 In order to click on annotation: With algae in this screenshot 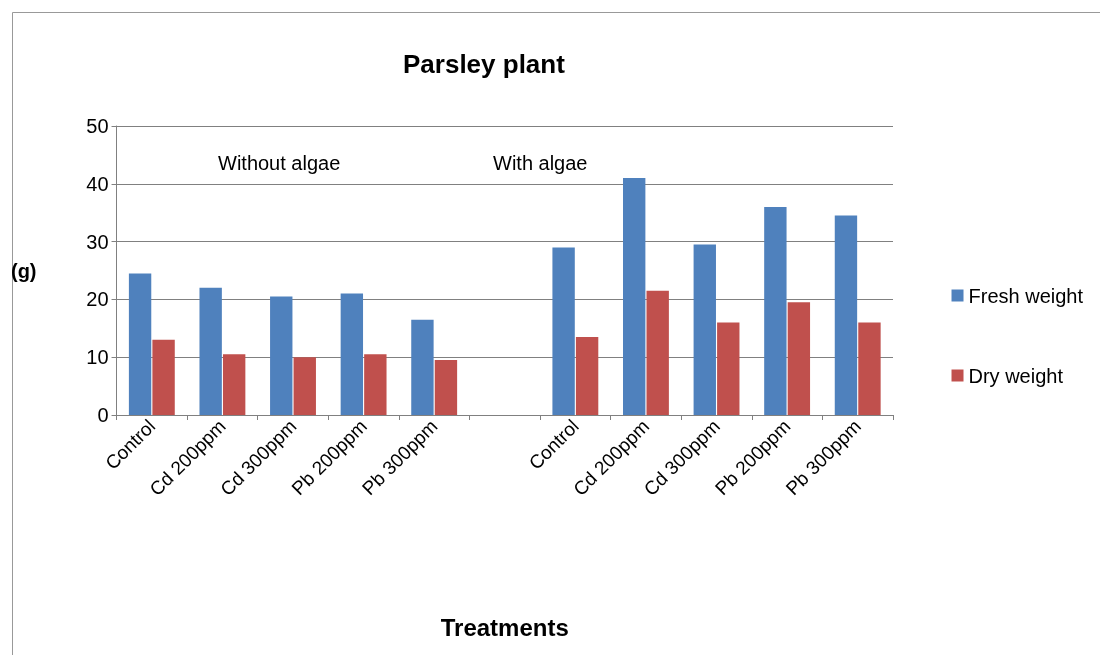, I will do `click(540, 163)`.